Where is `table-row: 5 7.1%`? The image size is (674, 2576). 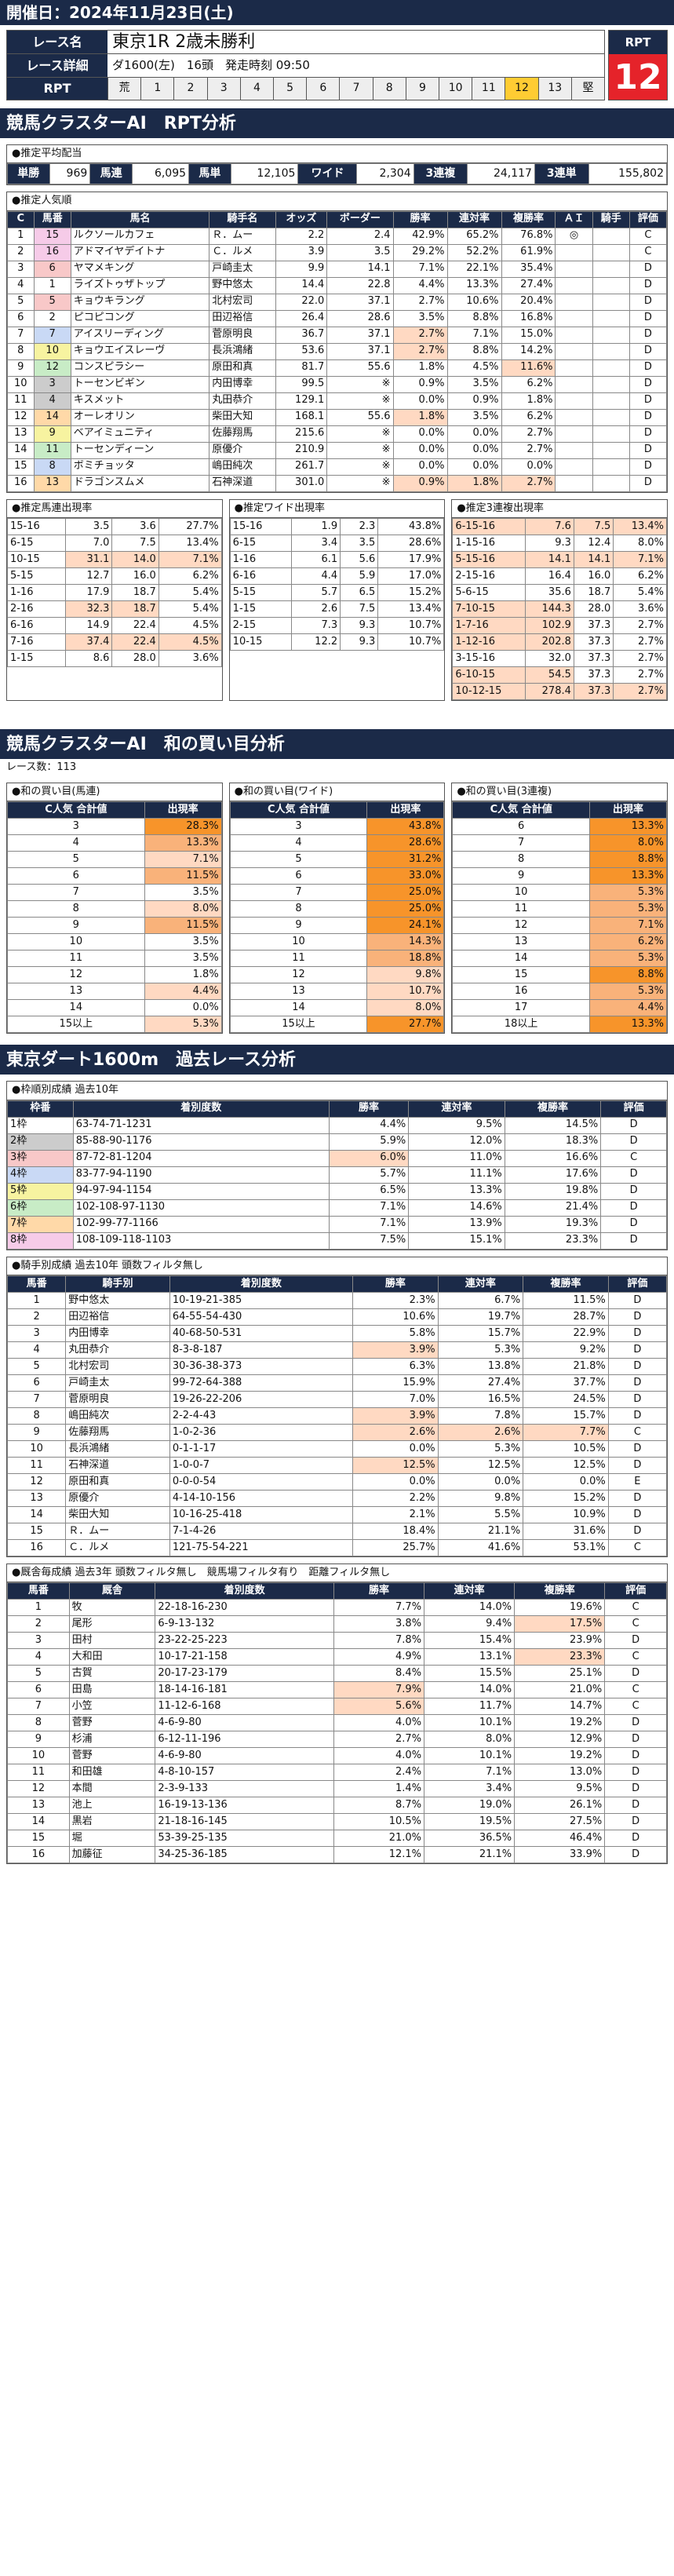 table-row: 5 7.1% is located at coordinates (114, 860).